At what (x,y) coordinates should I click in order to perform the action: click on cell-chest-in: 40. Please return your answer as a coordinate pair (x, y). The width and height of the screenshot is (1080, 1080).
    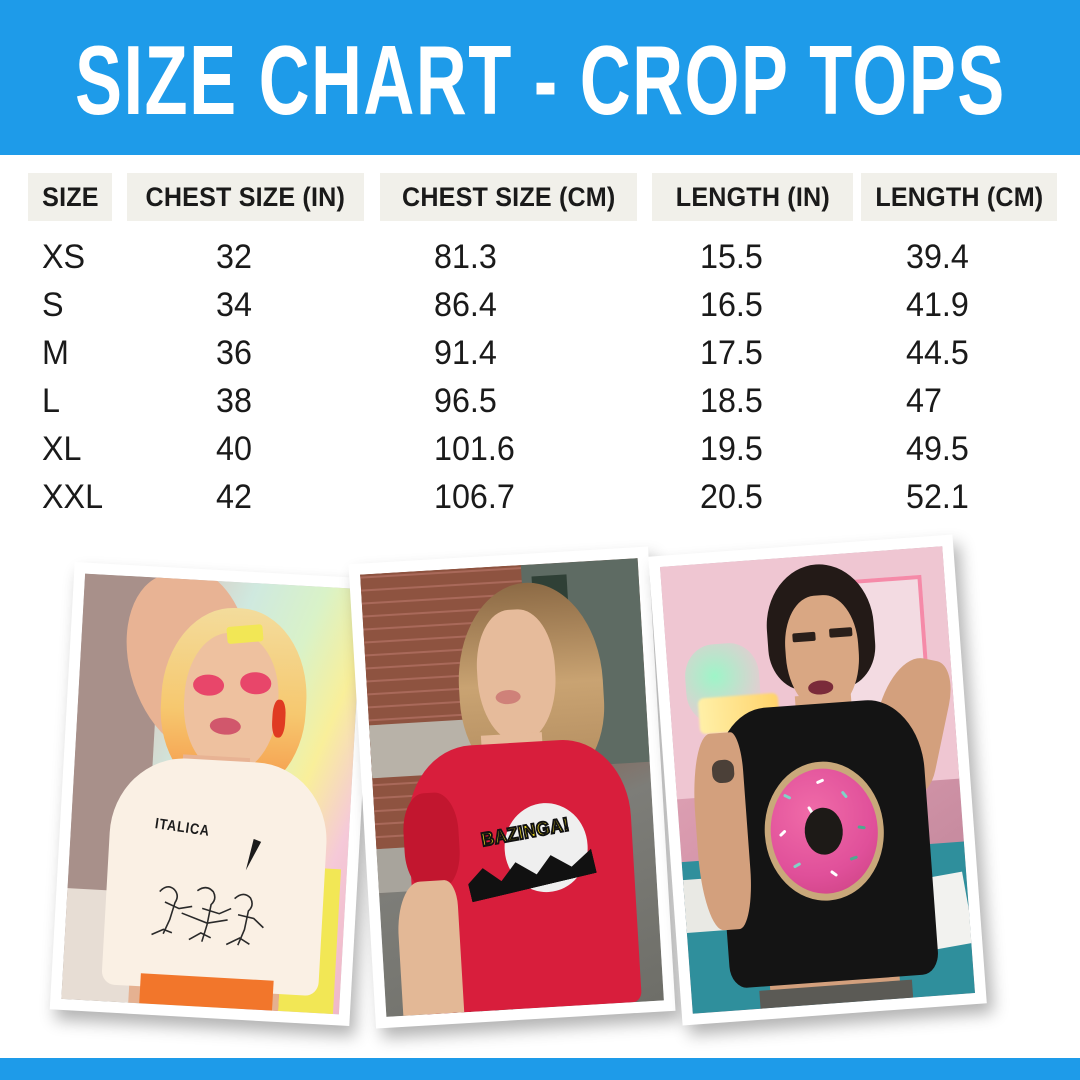
    Looking at the image, I should click on (234, 448).